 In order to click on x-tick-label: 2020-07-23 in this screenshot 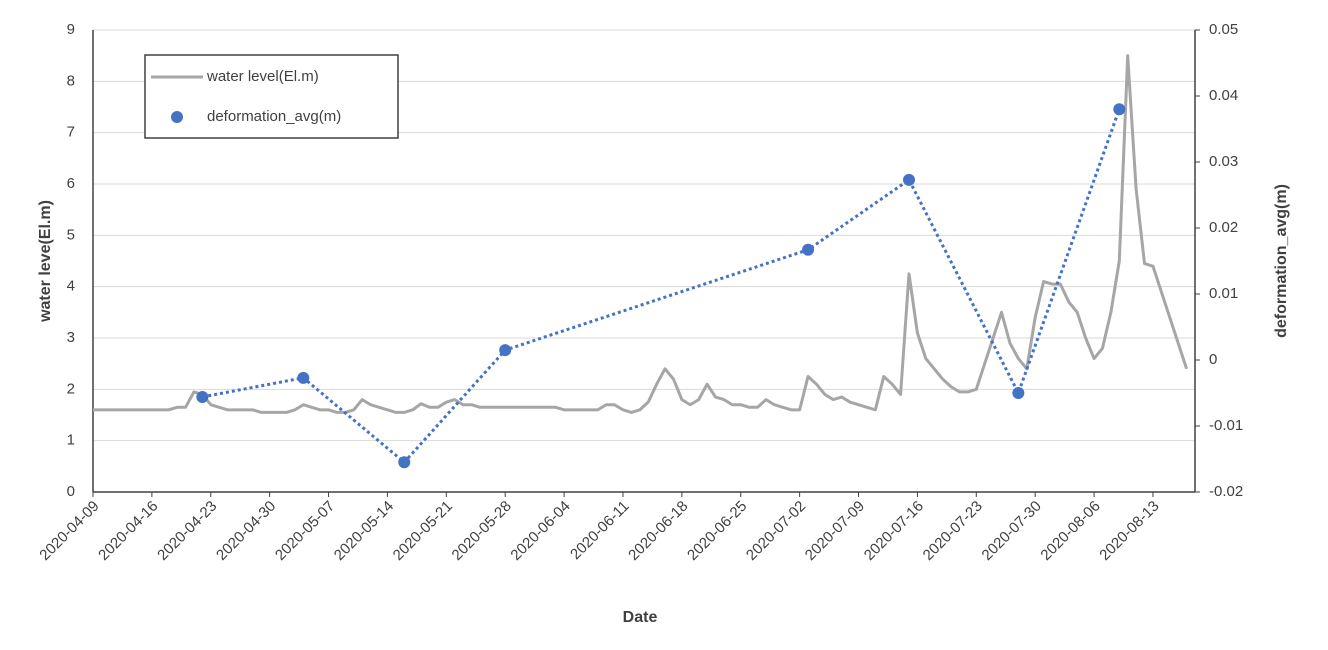, I will do `click(953, 531)`.